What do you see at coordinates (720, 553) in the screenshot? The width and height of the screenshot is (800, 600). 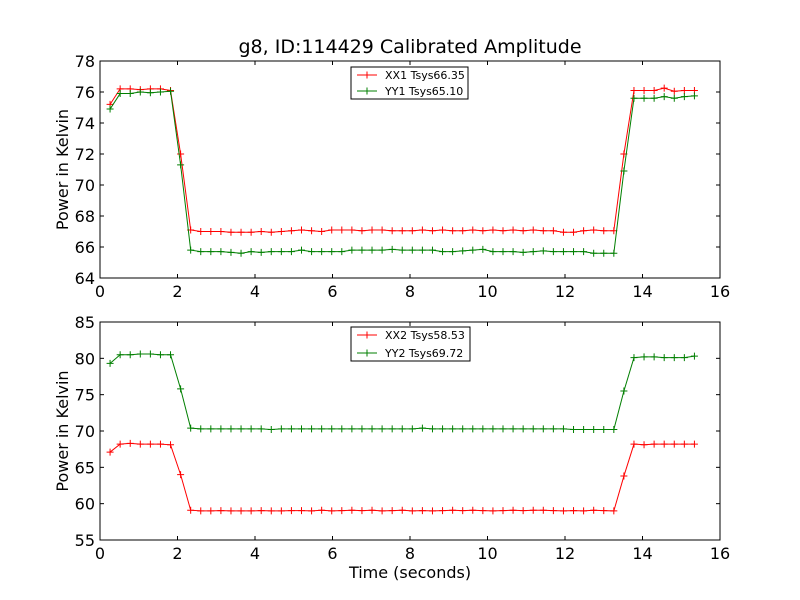 I see `x-tick-label: 16` at bounding box center [720, 553].